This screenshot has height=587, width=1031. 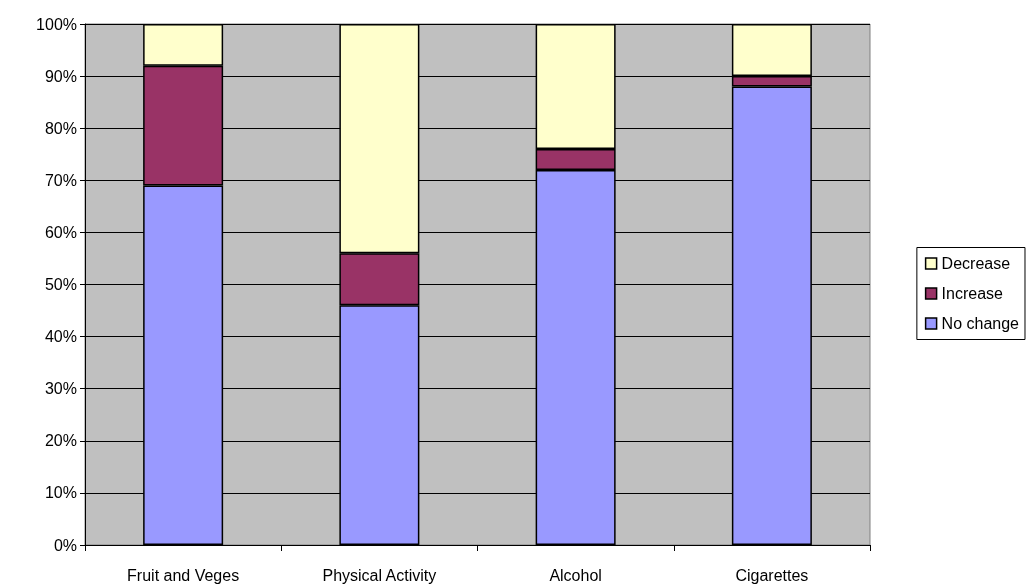 I want to click on x-tick-label: Fruit and Veges, so click(x=183, y=575).